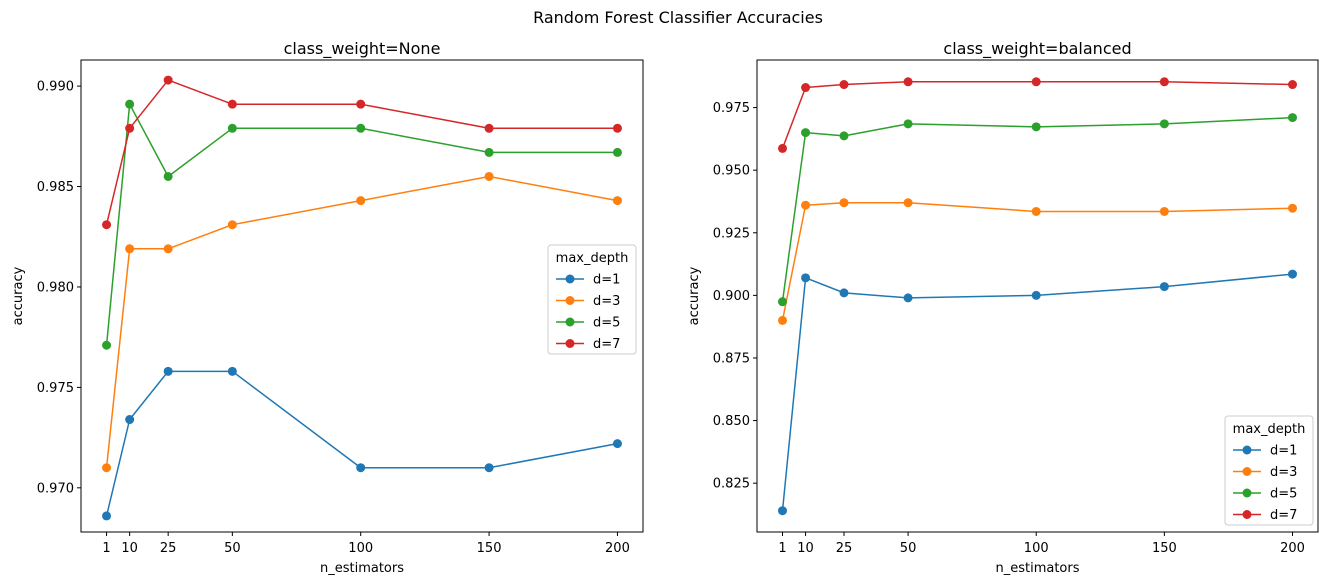 The image size is (1328, 585). What do you see at coordinates (1037, 49) in the screenshot?
I see `panel-title: class_weight=balanced` at bounding box center [1037, 49].